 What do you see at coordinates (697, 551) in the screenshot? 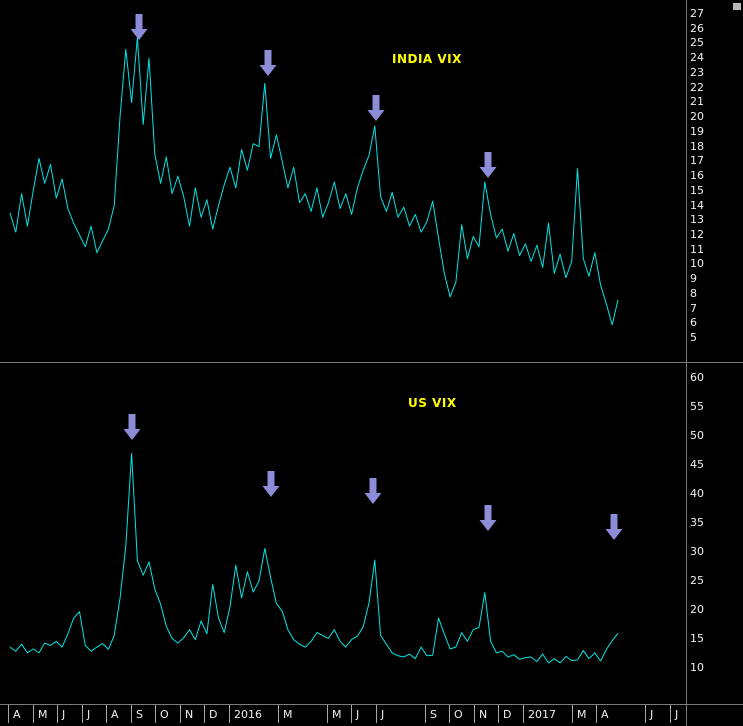
I see `y-tick-label: 30` at bounding box center [697, 551].